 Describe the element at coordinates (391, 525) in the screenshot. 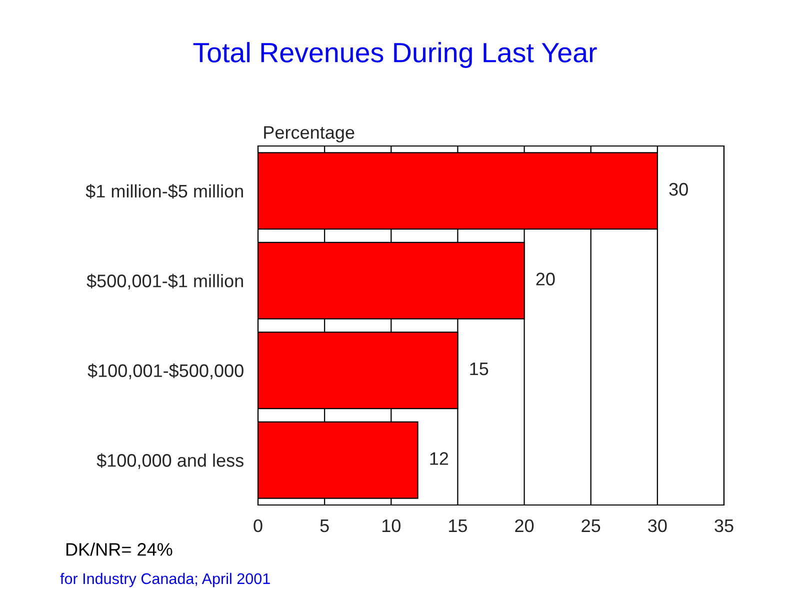

I see `x-tick-label: 10` at that location.